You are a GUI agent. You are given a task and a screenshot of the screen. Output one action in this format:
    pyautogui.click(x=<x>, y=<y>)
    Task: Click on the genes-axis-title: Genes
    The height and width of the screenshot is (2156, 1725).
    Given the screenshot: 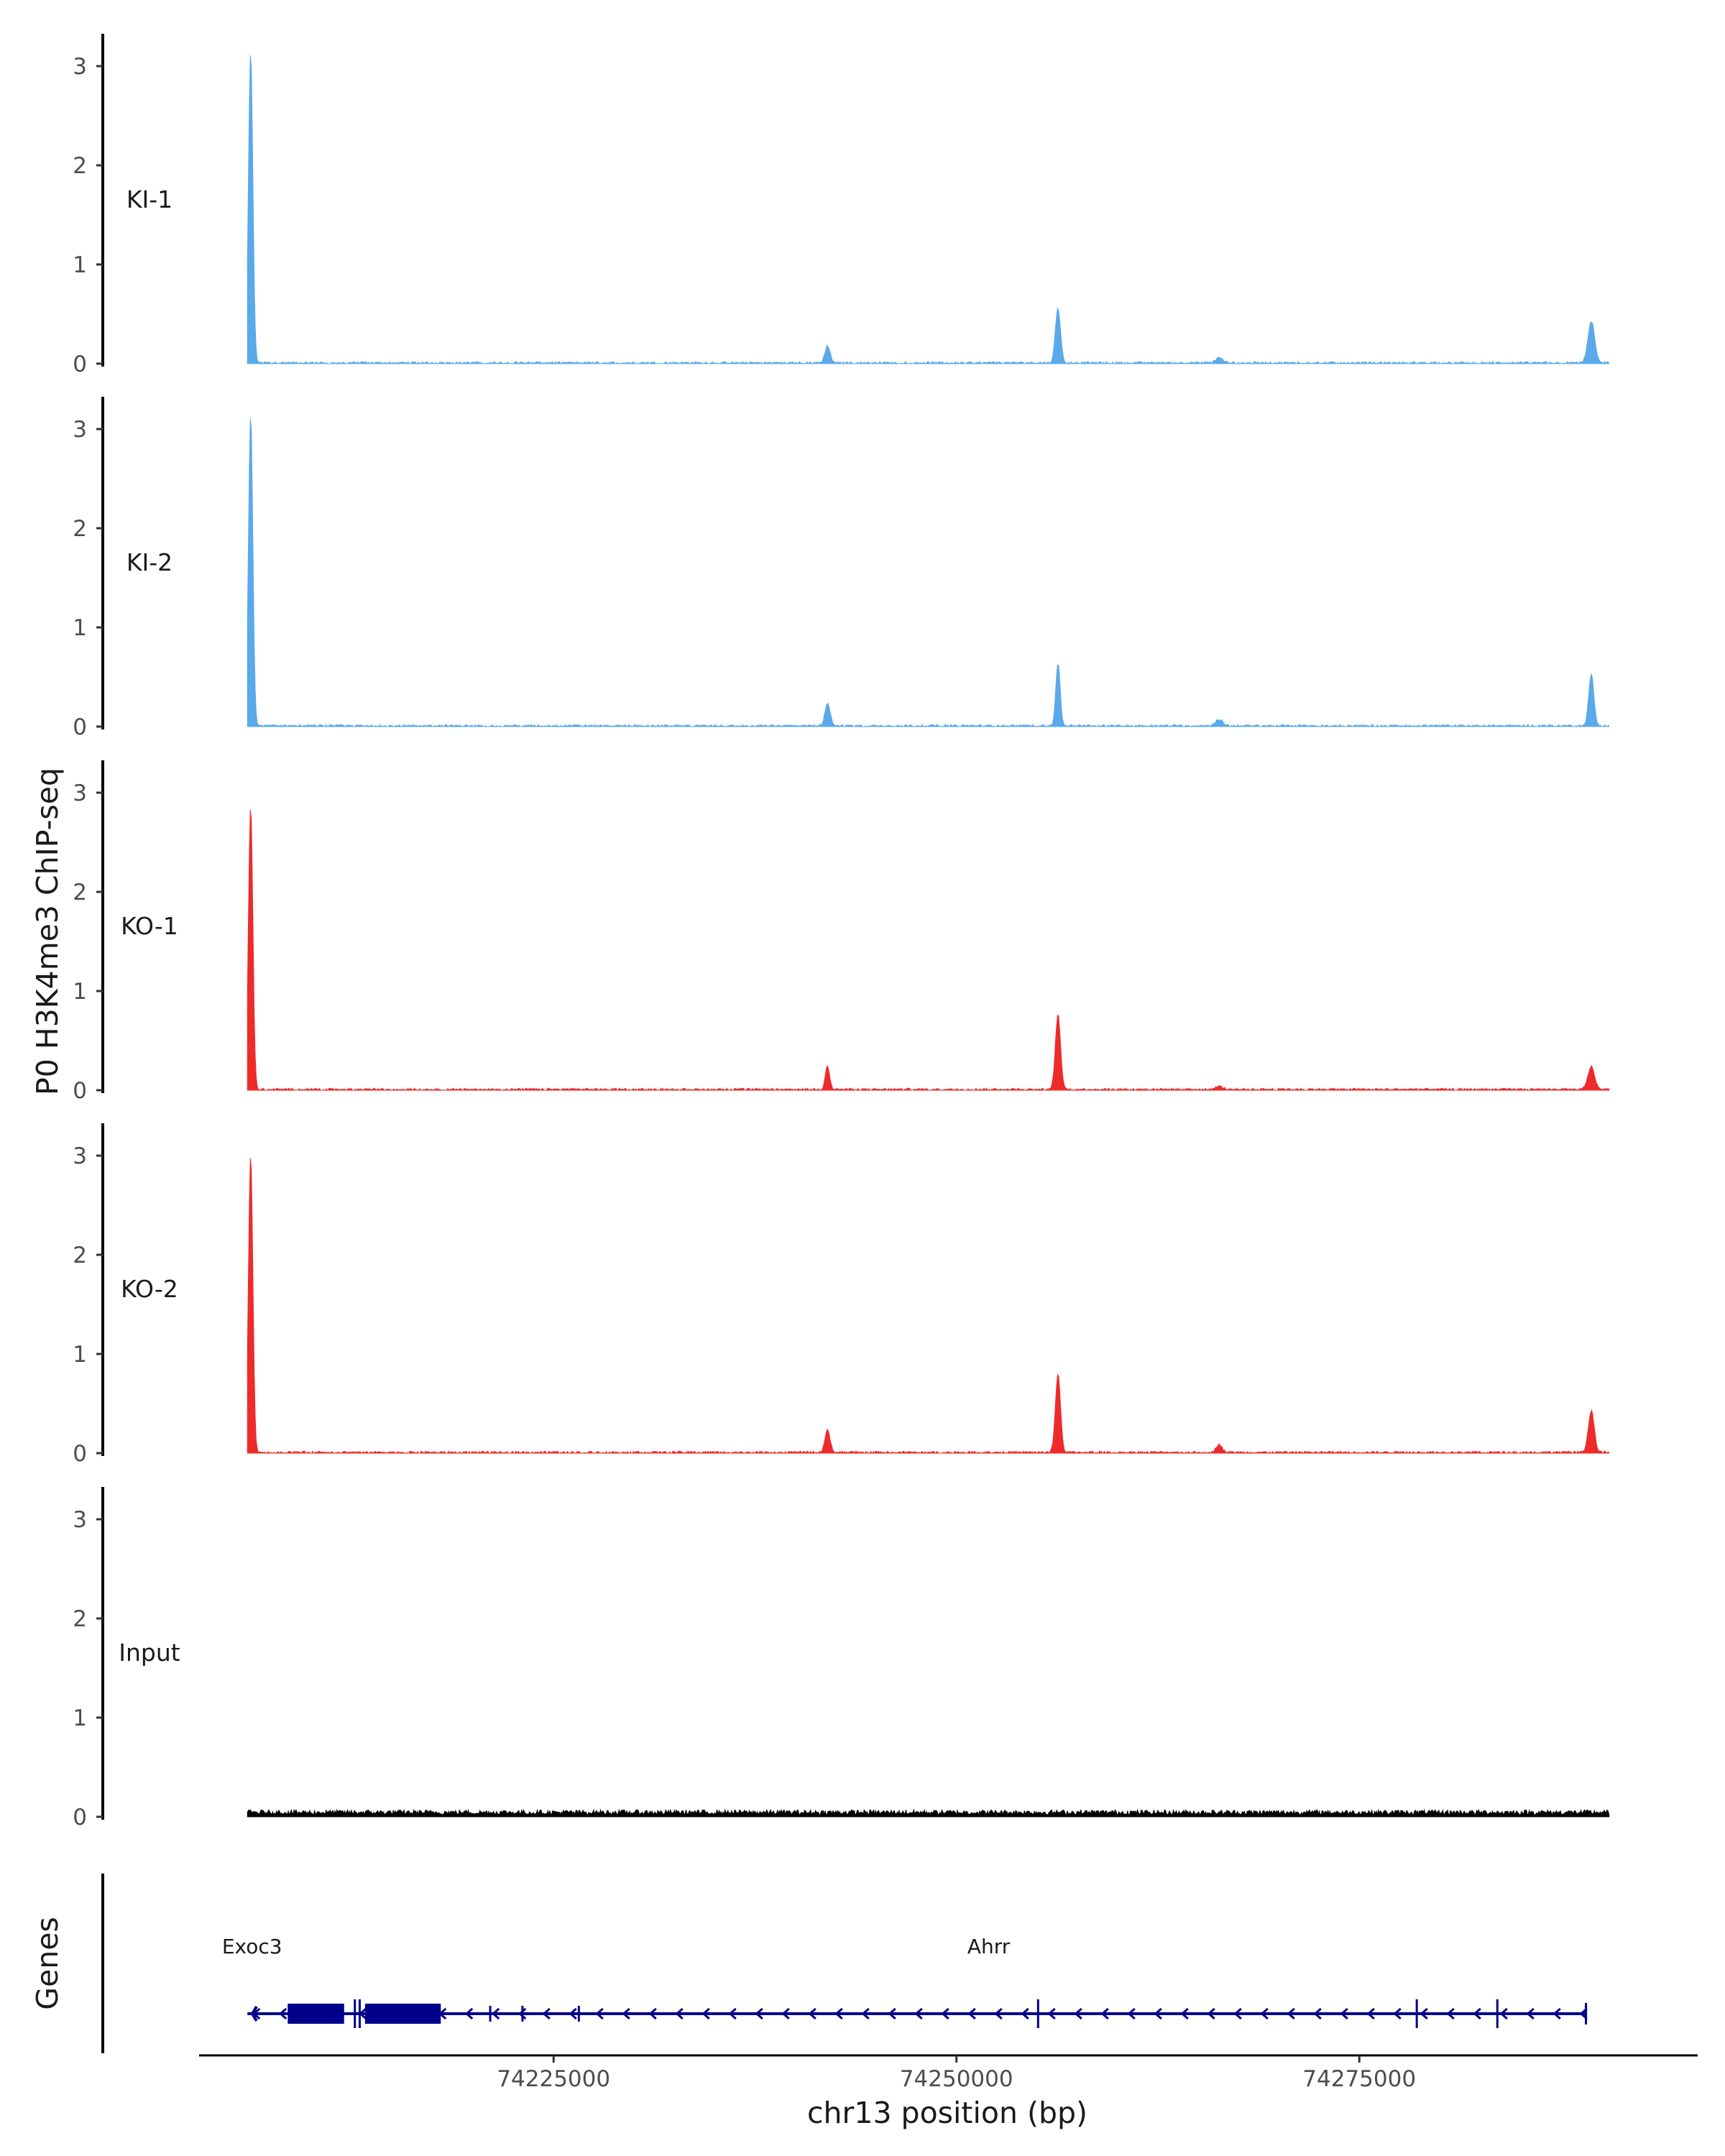 What is the action you would take?
    pyautogui.click(x=47, y=1964)
    